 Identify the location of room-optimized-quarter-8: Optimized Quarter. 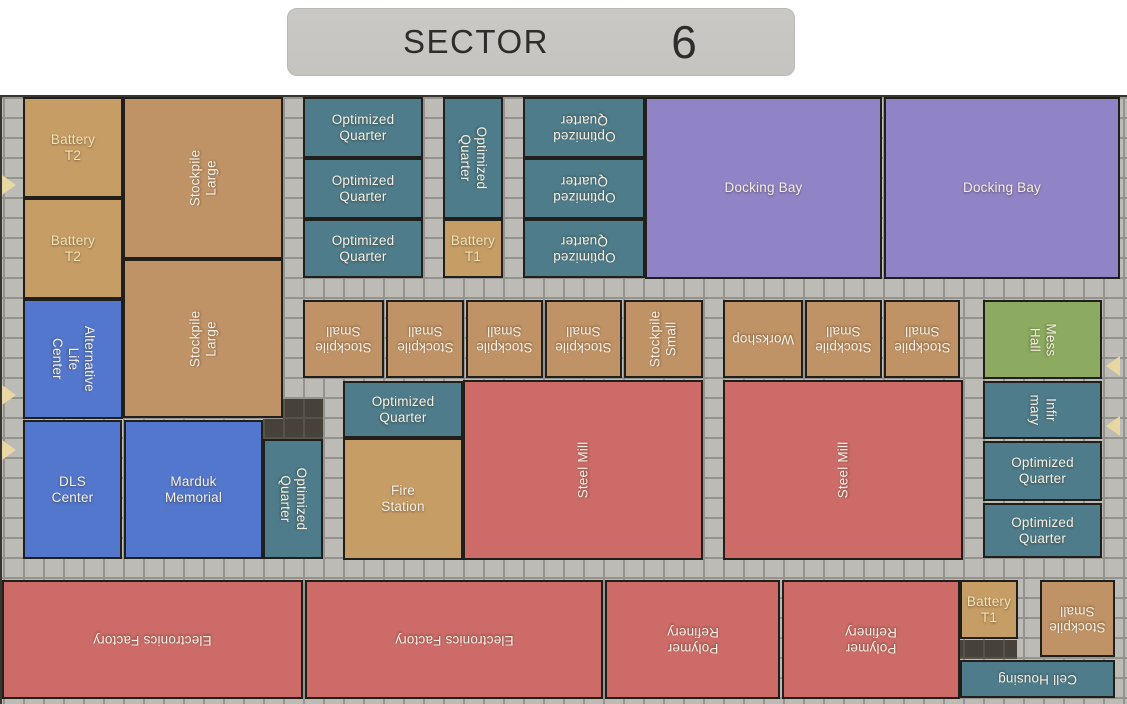
(1042, 471).